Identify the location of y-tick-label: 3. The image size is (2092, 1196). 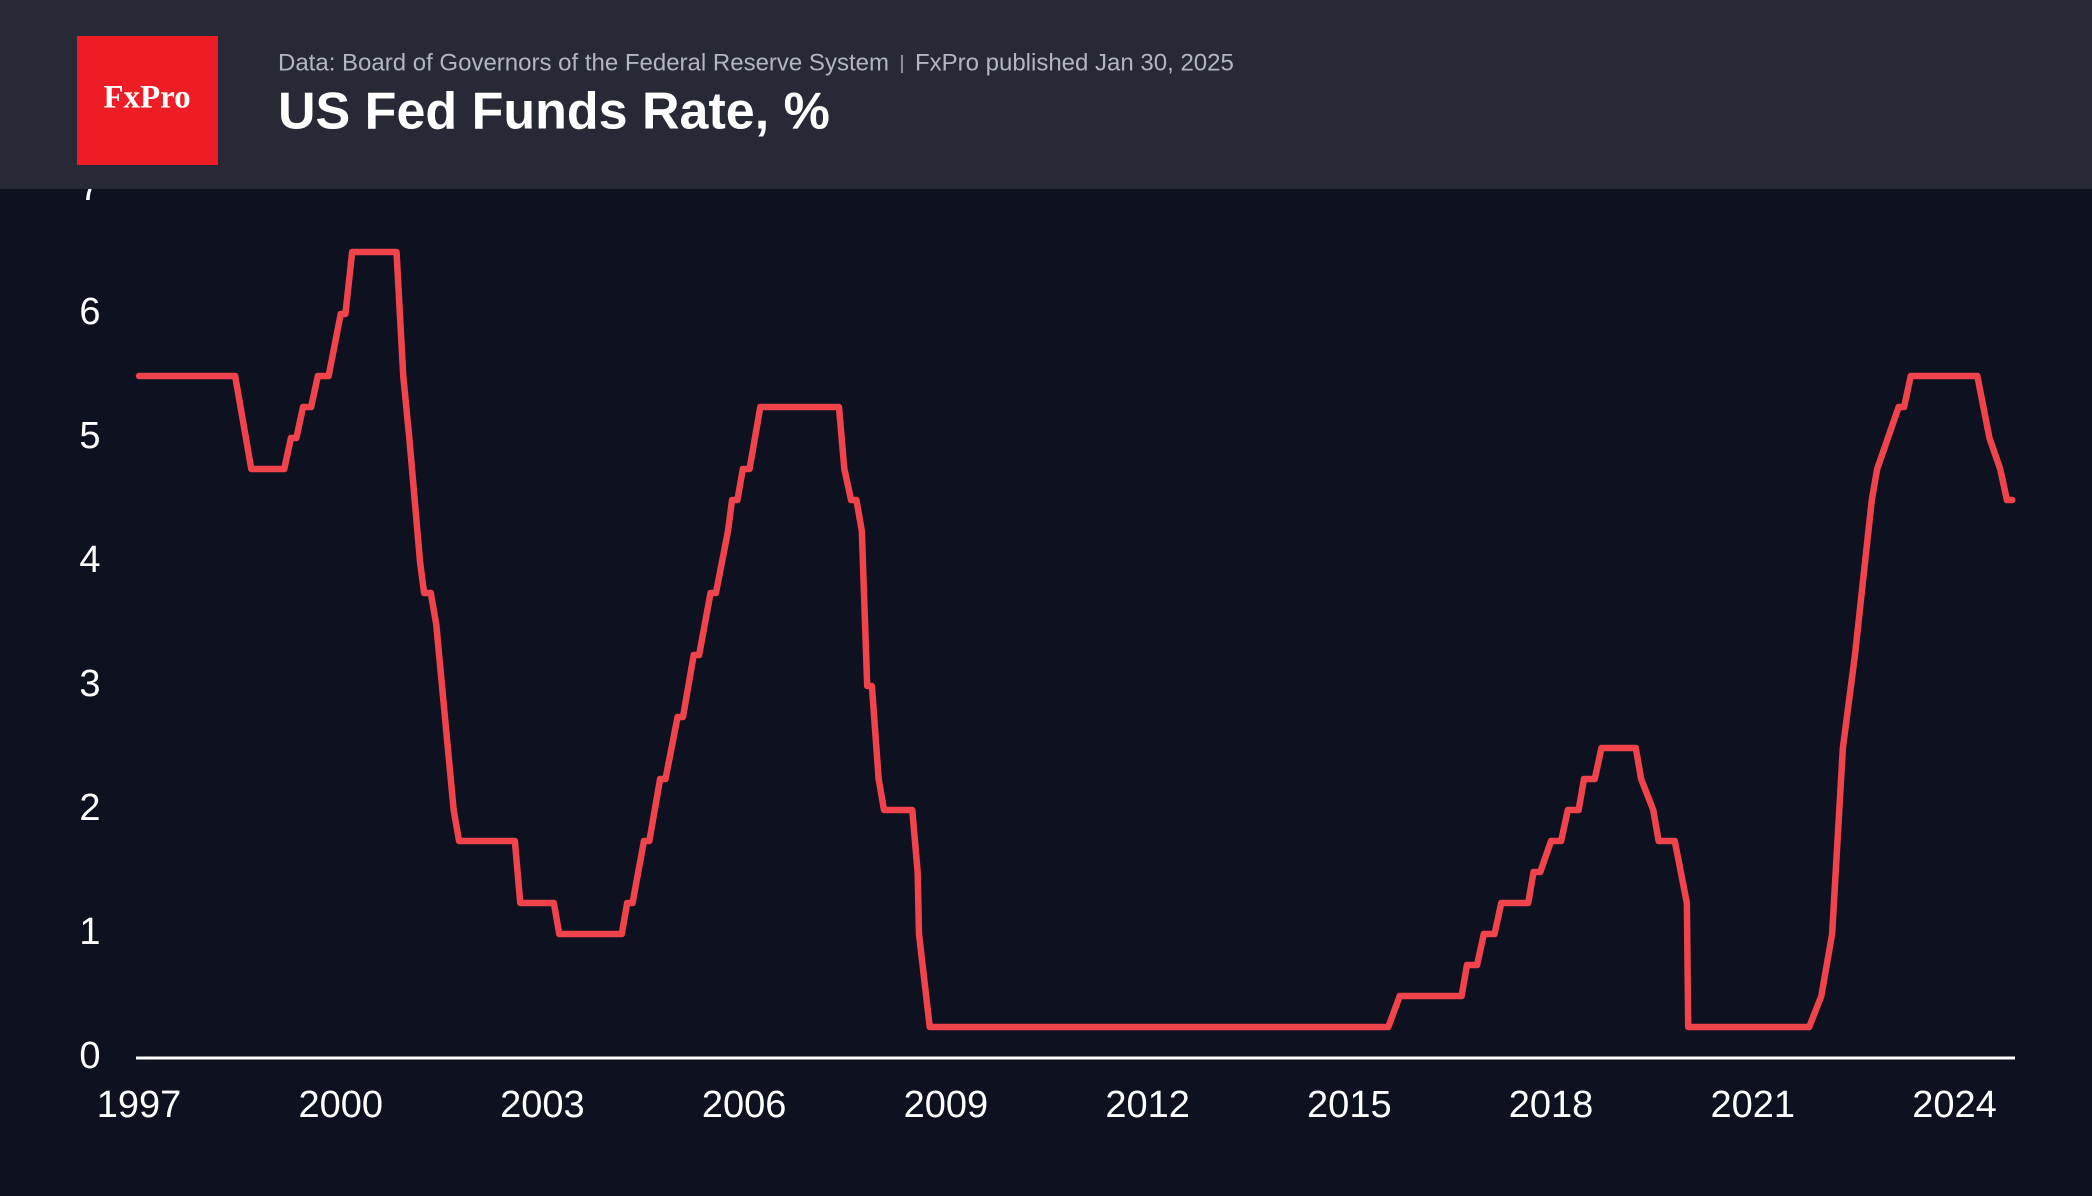
(89, 684).